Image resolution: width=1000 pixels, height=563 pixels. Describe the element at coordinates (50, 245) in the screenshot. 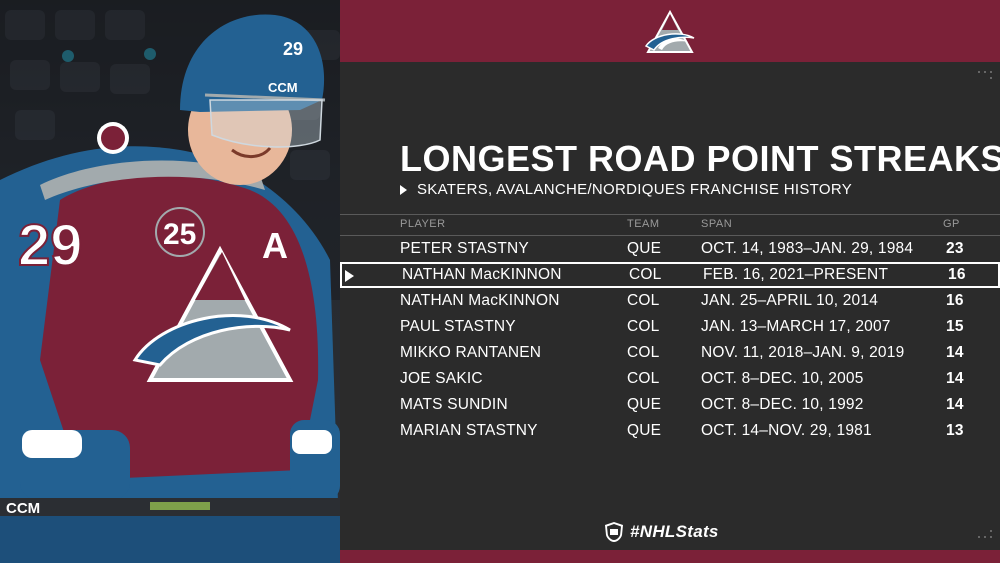

I see `shoulder-number: 29` at that location.